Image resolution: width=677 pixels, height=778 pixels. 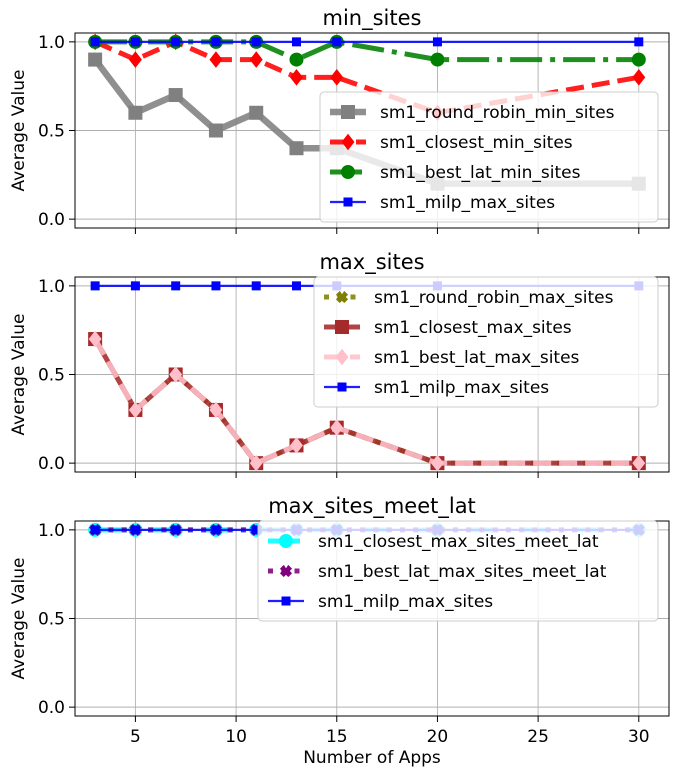 I want to click on series-sm1-milp-max-sites, so click(x=367, y=42).